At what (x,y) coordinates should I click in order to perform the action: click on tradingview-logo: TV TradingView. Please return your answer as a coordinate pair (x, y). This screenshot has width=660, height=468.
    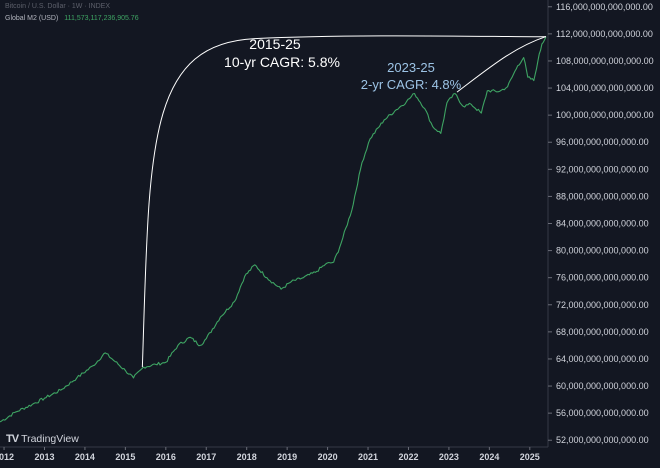
    Looking at the image, I should click on (42, 439).